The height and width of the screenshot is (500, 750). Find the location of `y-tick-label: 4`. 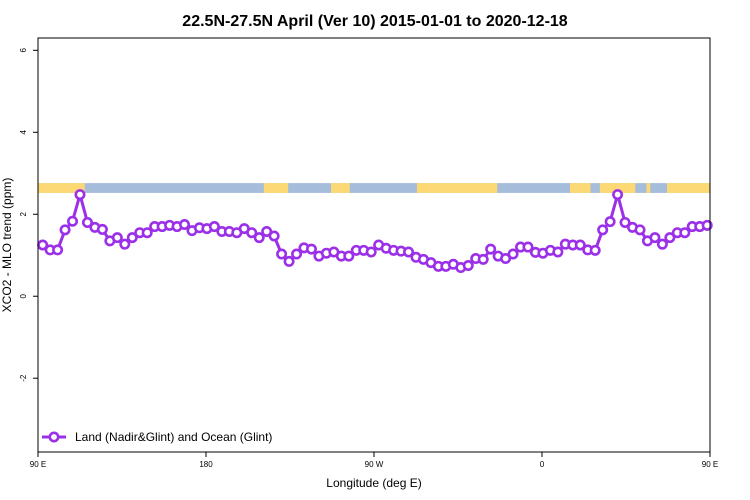

y-tick-label: 4 is located at coordinates (23, 132).